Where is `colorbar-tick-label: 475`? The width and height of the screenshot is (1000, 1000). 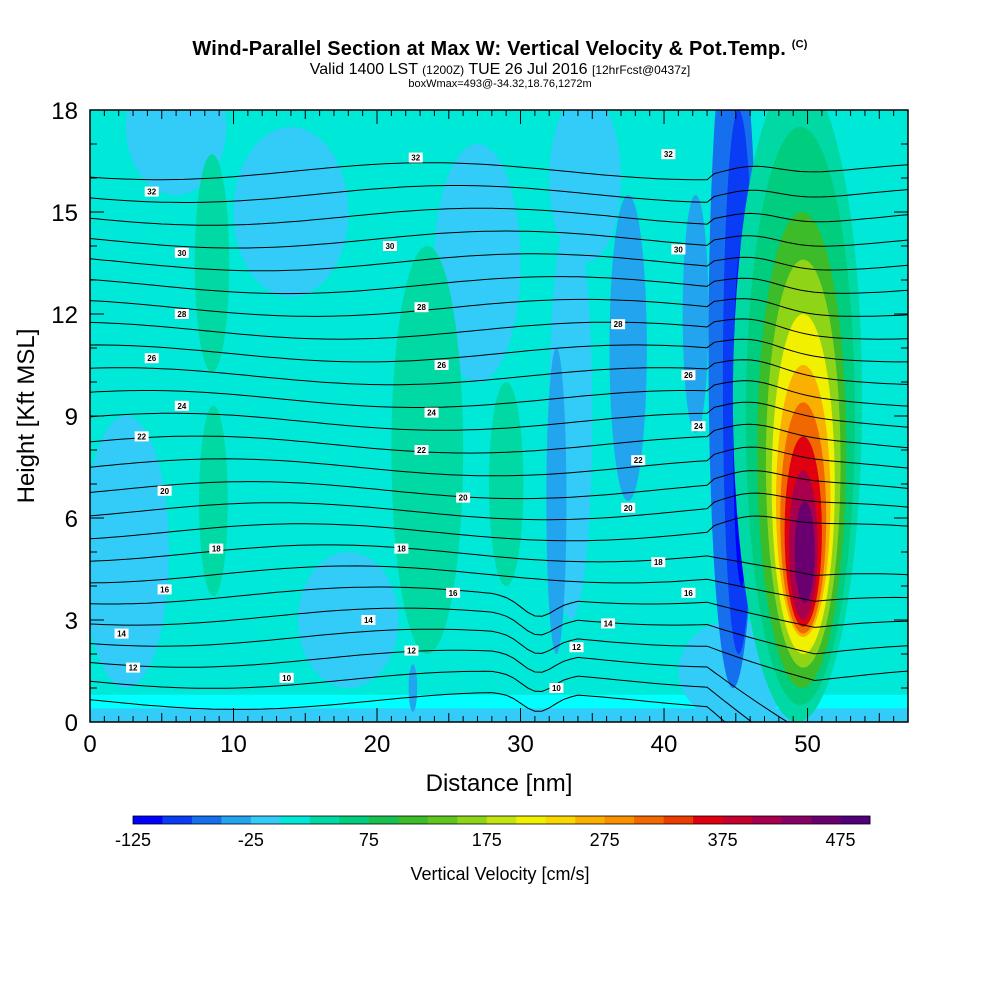
colorbar-tick-label: 475 is located at coordinates (840, 840).